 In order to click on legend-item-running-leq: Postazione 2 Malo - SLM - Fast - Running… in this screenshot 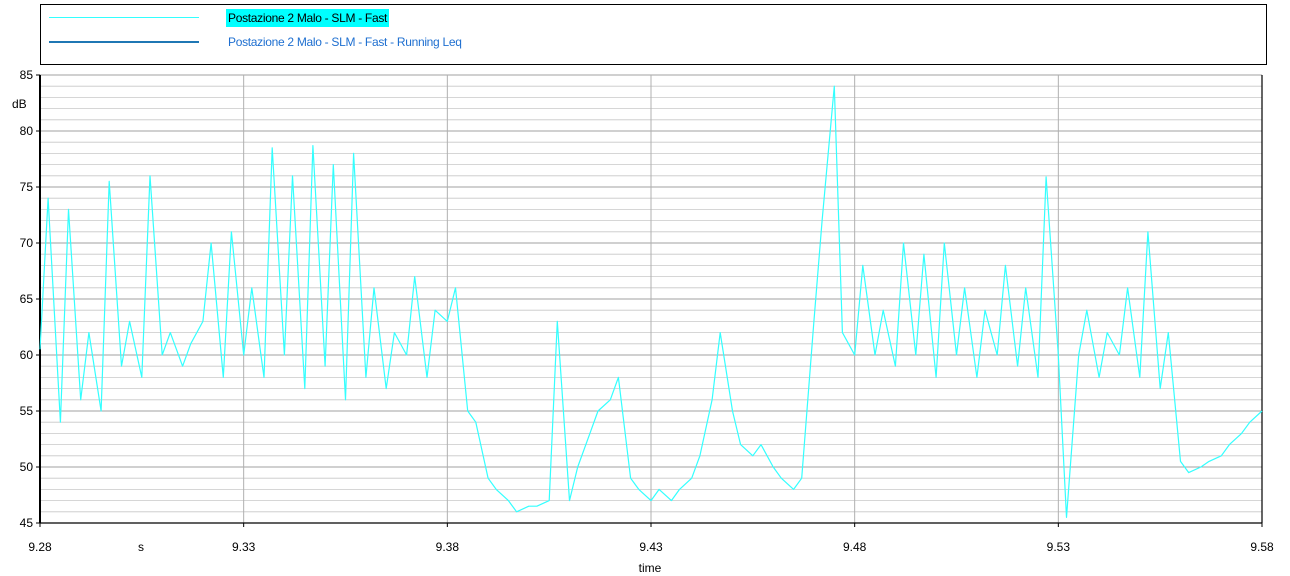, I will do `click(653, 42)`.